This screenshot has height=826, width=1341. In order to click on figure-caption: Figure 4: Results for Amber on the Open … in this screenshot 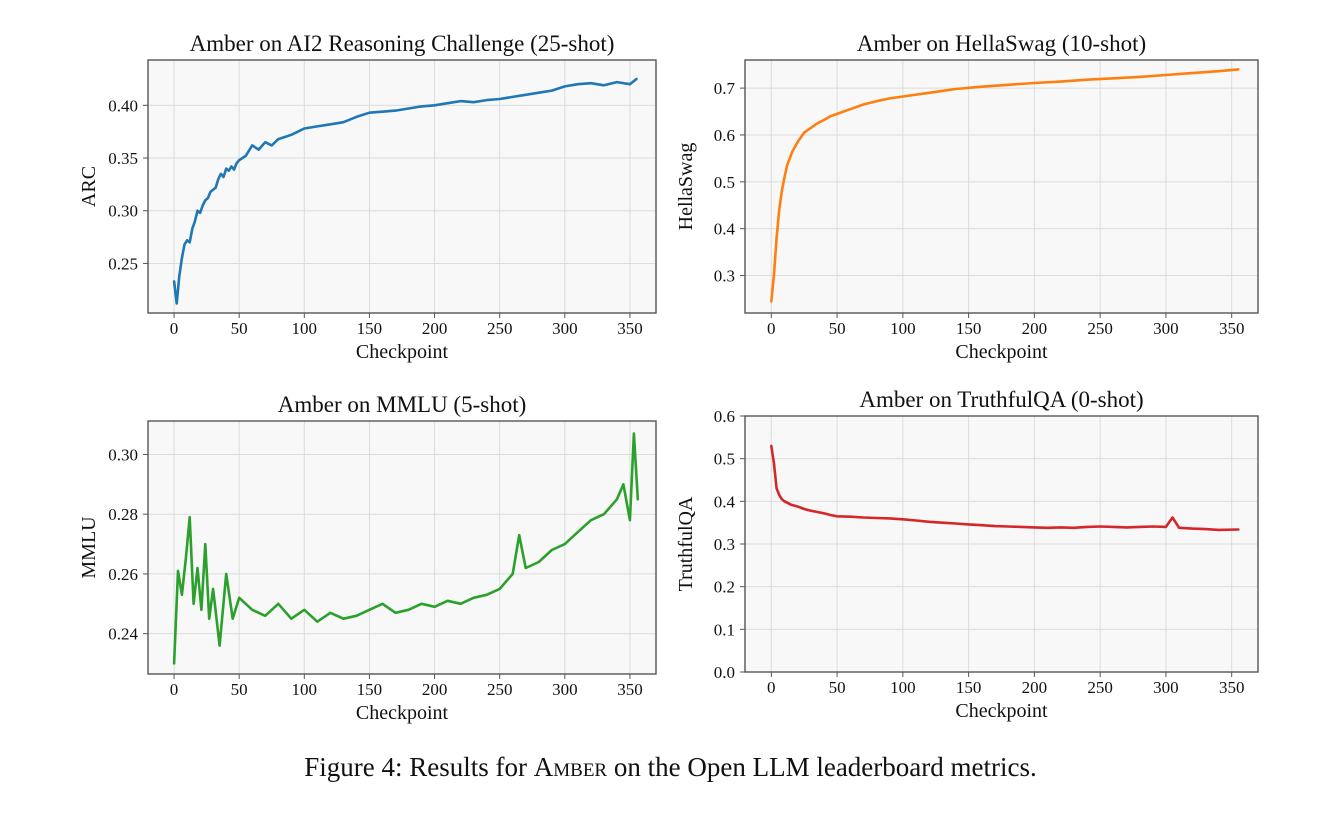, I will do `click(670, 767)`.